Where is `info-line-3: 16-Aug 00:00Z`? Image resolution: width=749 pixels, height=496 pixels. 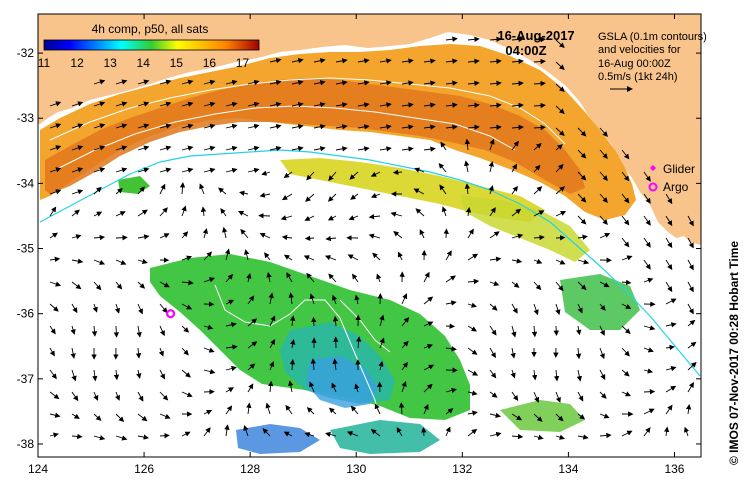 info-line-3: 16-Aug 00:00Z is located at coordinates (634, 64).